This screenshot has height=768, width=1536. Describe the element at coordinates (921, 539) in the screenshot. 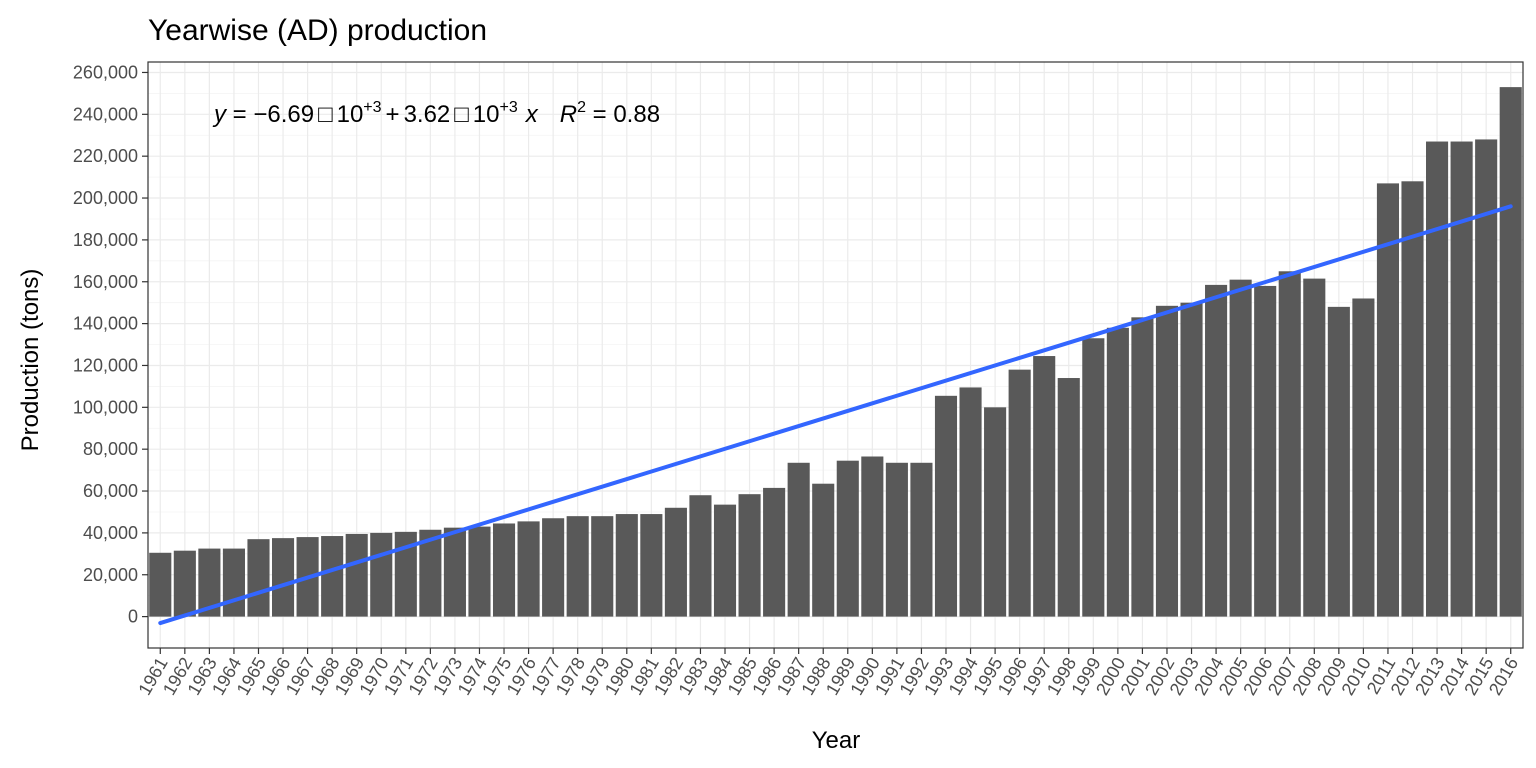

I see `bar-1992` at that location.